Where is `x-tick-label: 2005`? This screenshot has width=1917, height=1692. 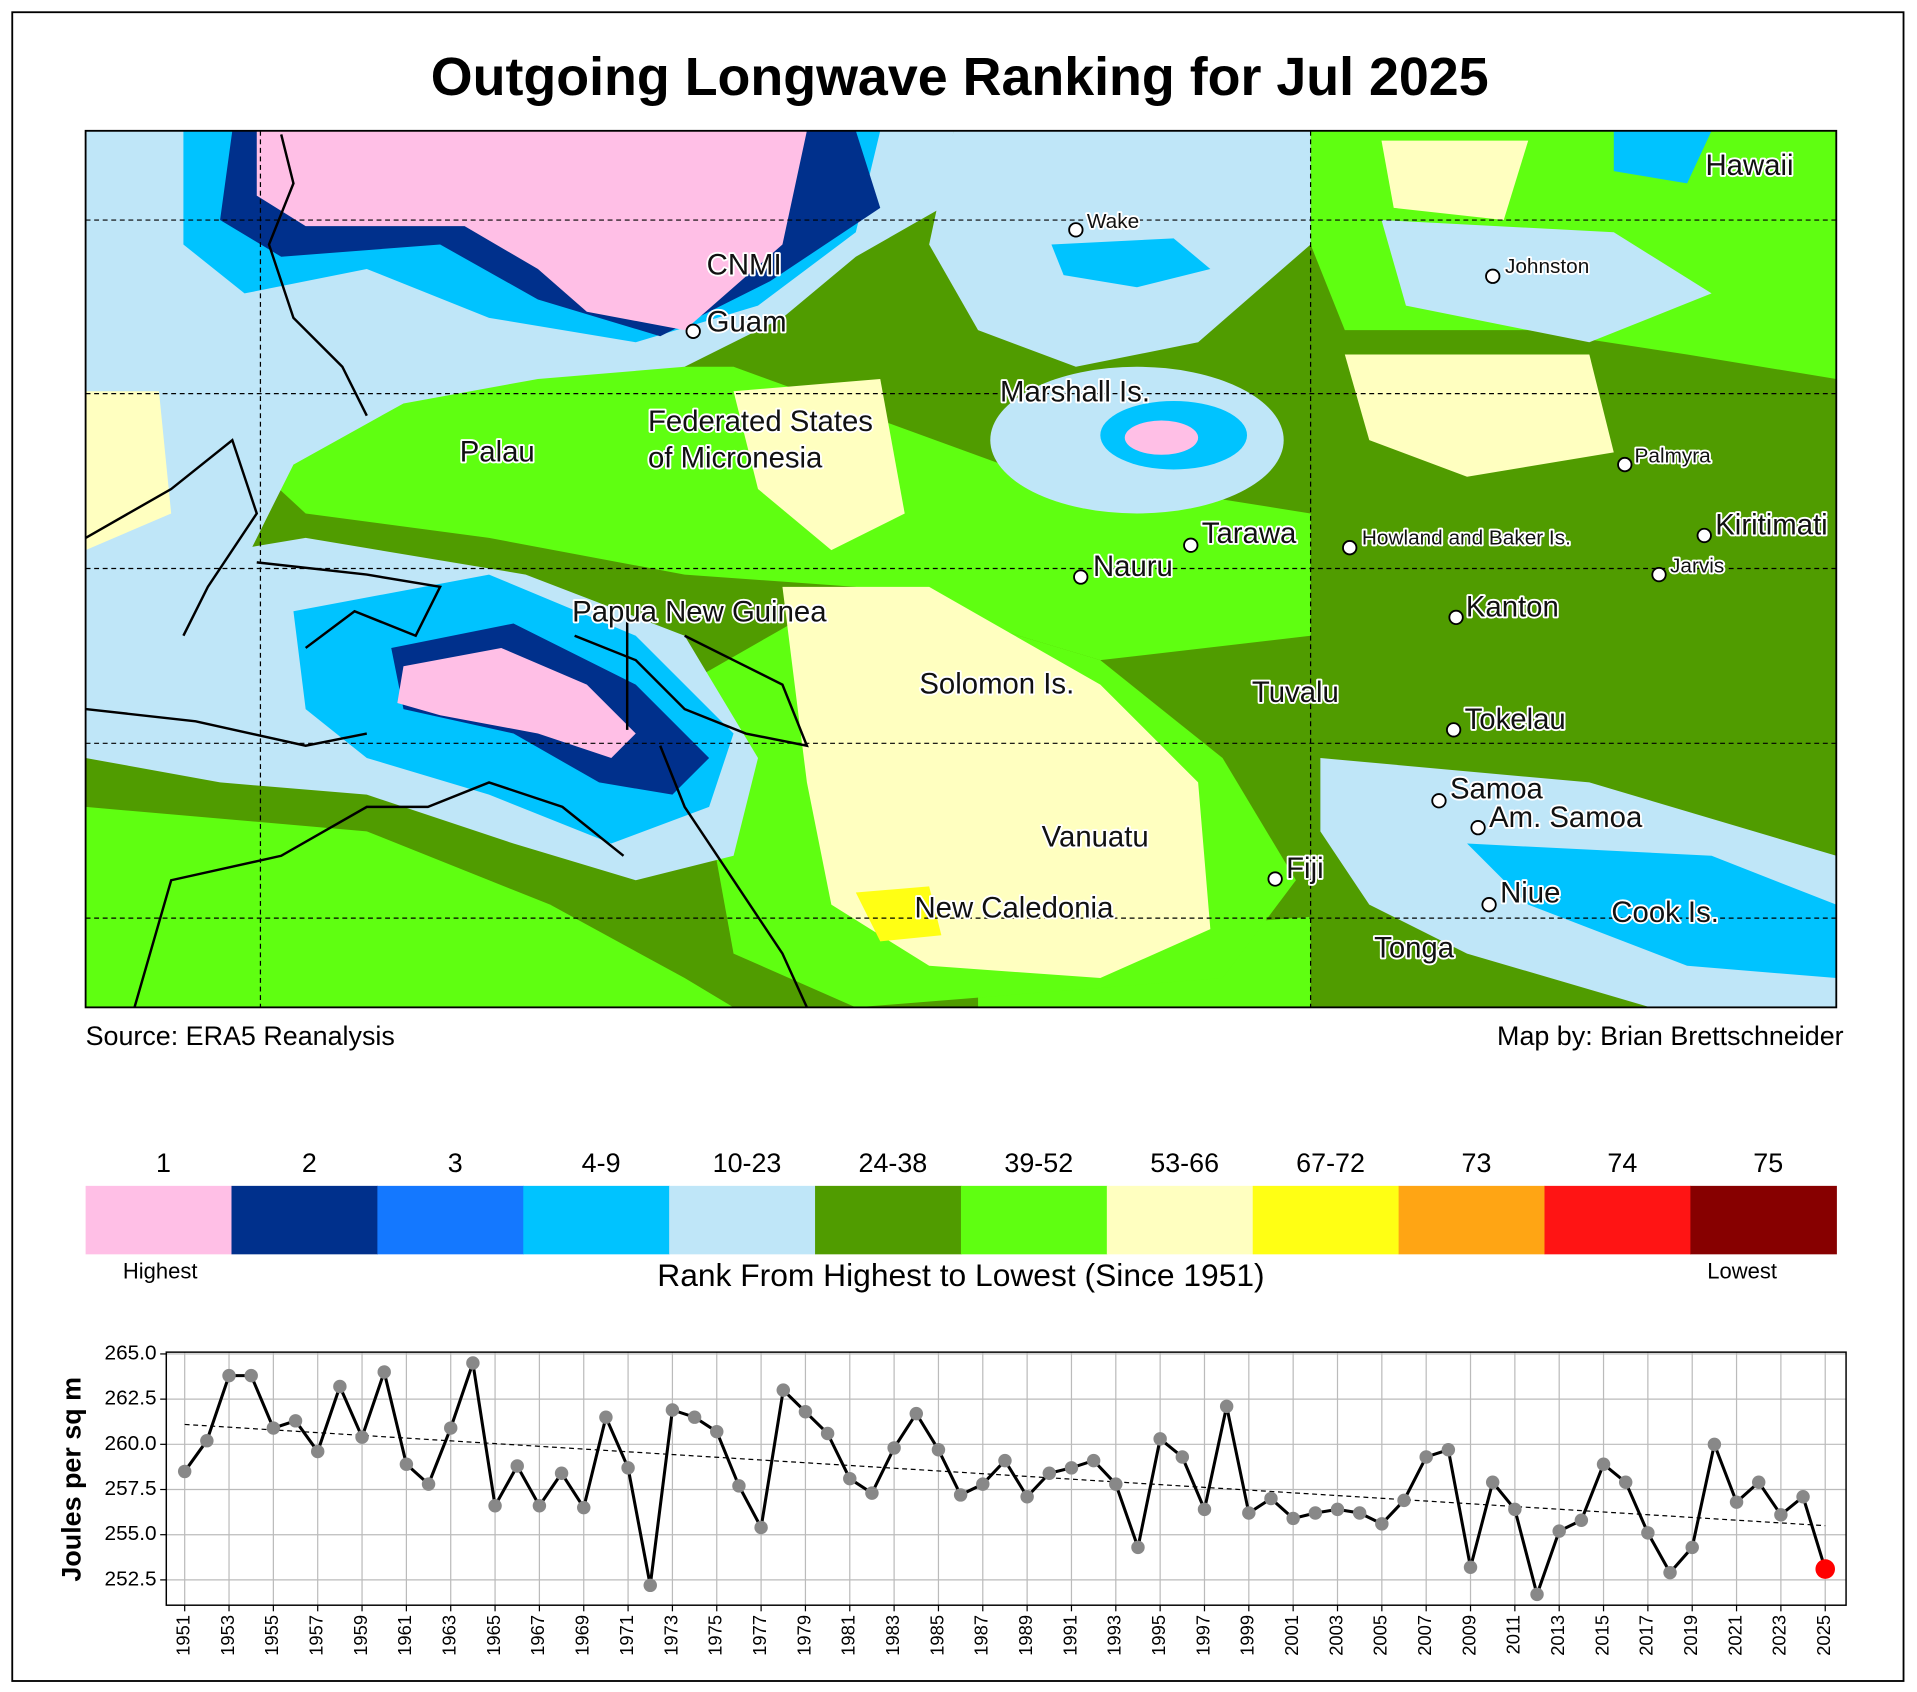 x-tick-label: 2005 is located at coordinates (1380, 1635).